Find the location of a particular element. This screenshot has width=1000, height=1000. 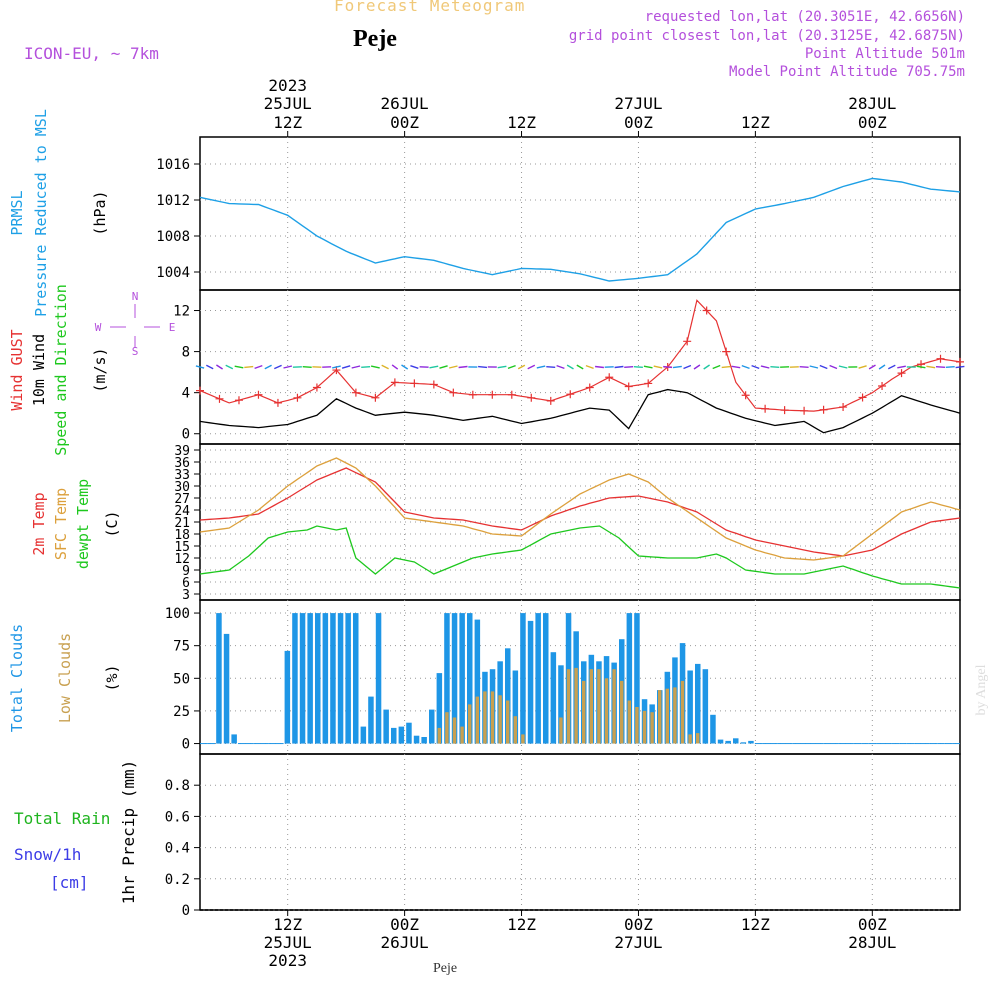

wind-key-east: E is located at coordinates (172, 327).